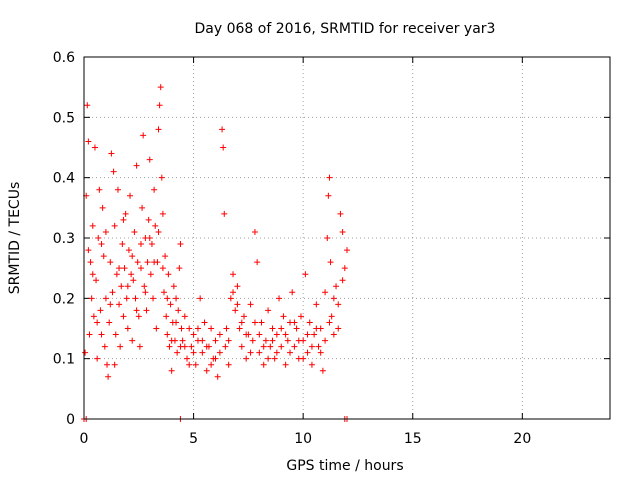 The height and width of the screenshot is (480, 640). What do you see at coordinates (522, 439) in the screenshot?
I see `x-tick-label: 20` at bounding box center [522, 439].